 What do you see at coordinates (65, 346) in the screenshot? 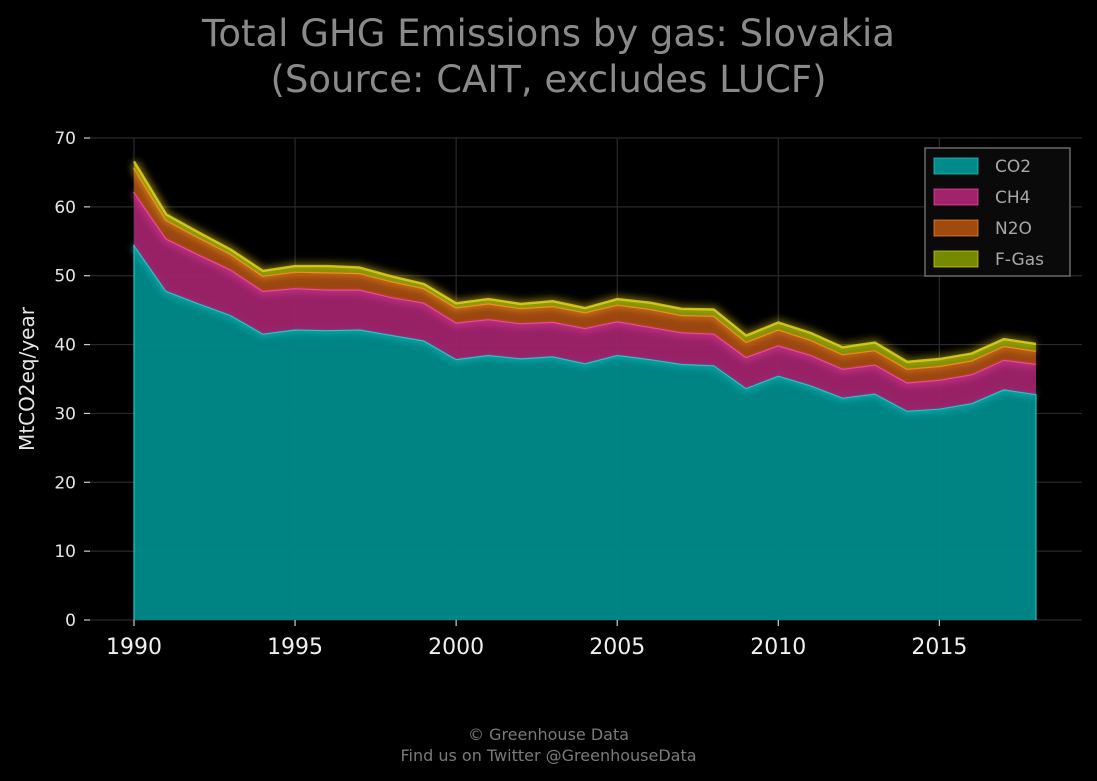
I see `y-tick-label: 40` at bounding box center [65, 346].